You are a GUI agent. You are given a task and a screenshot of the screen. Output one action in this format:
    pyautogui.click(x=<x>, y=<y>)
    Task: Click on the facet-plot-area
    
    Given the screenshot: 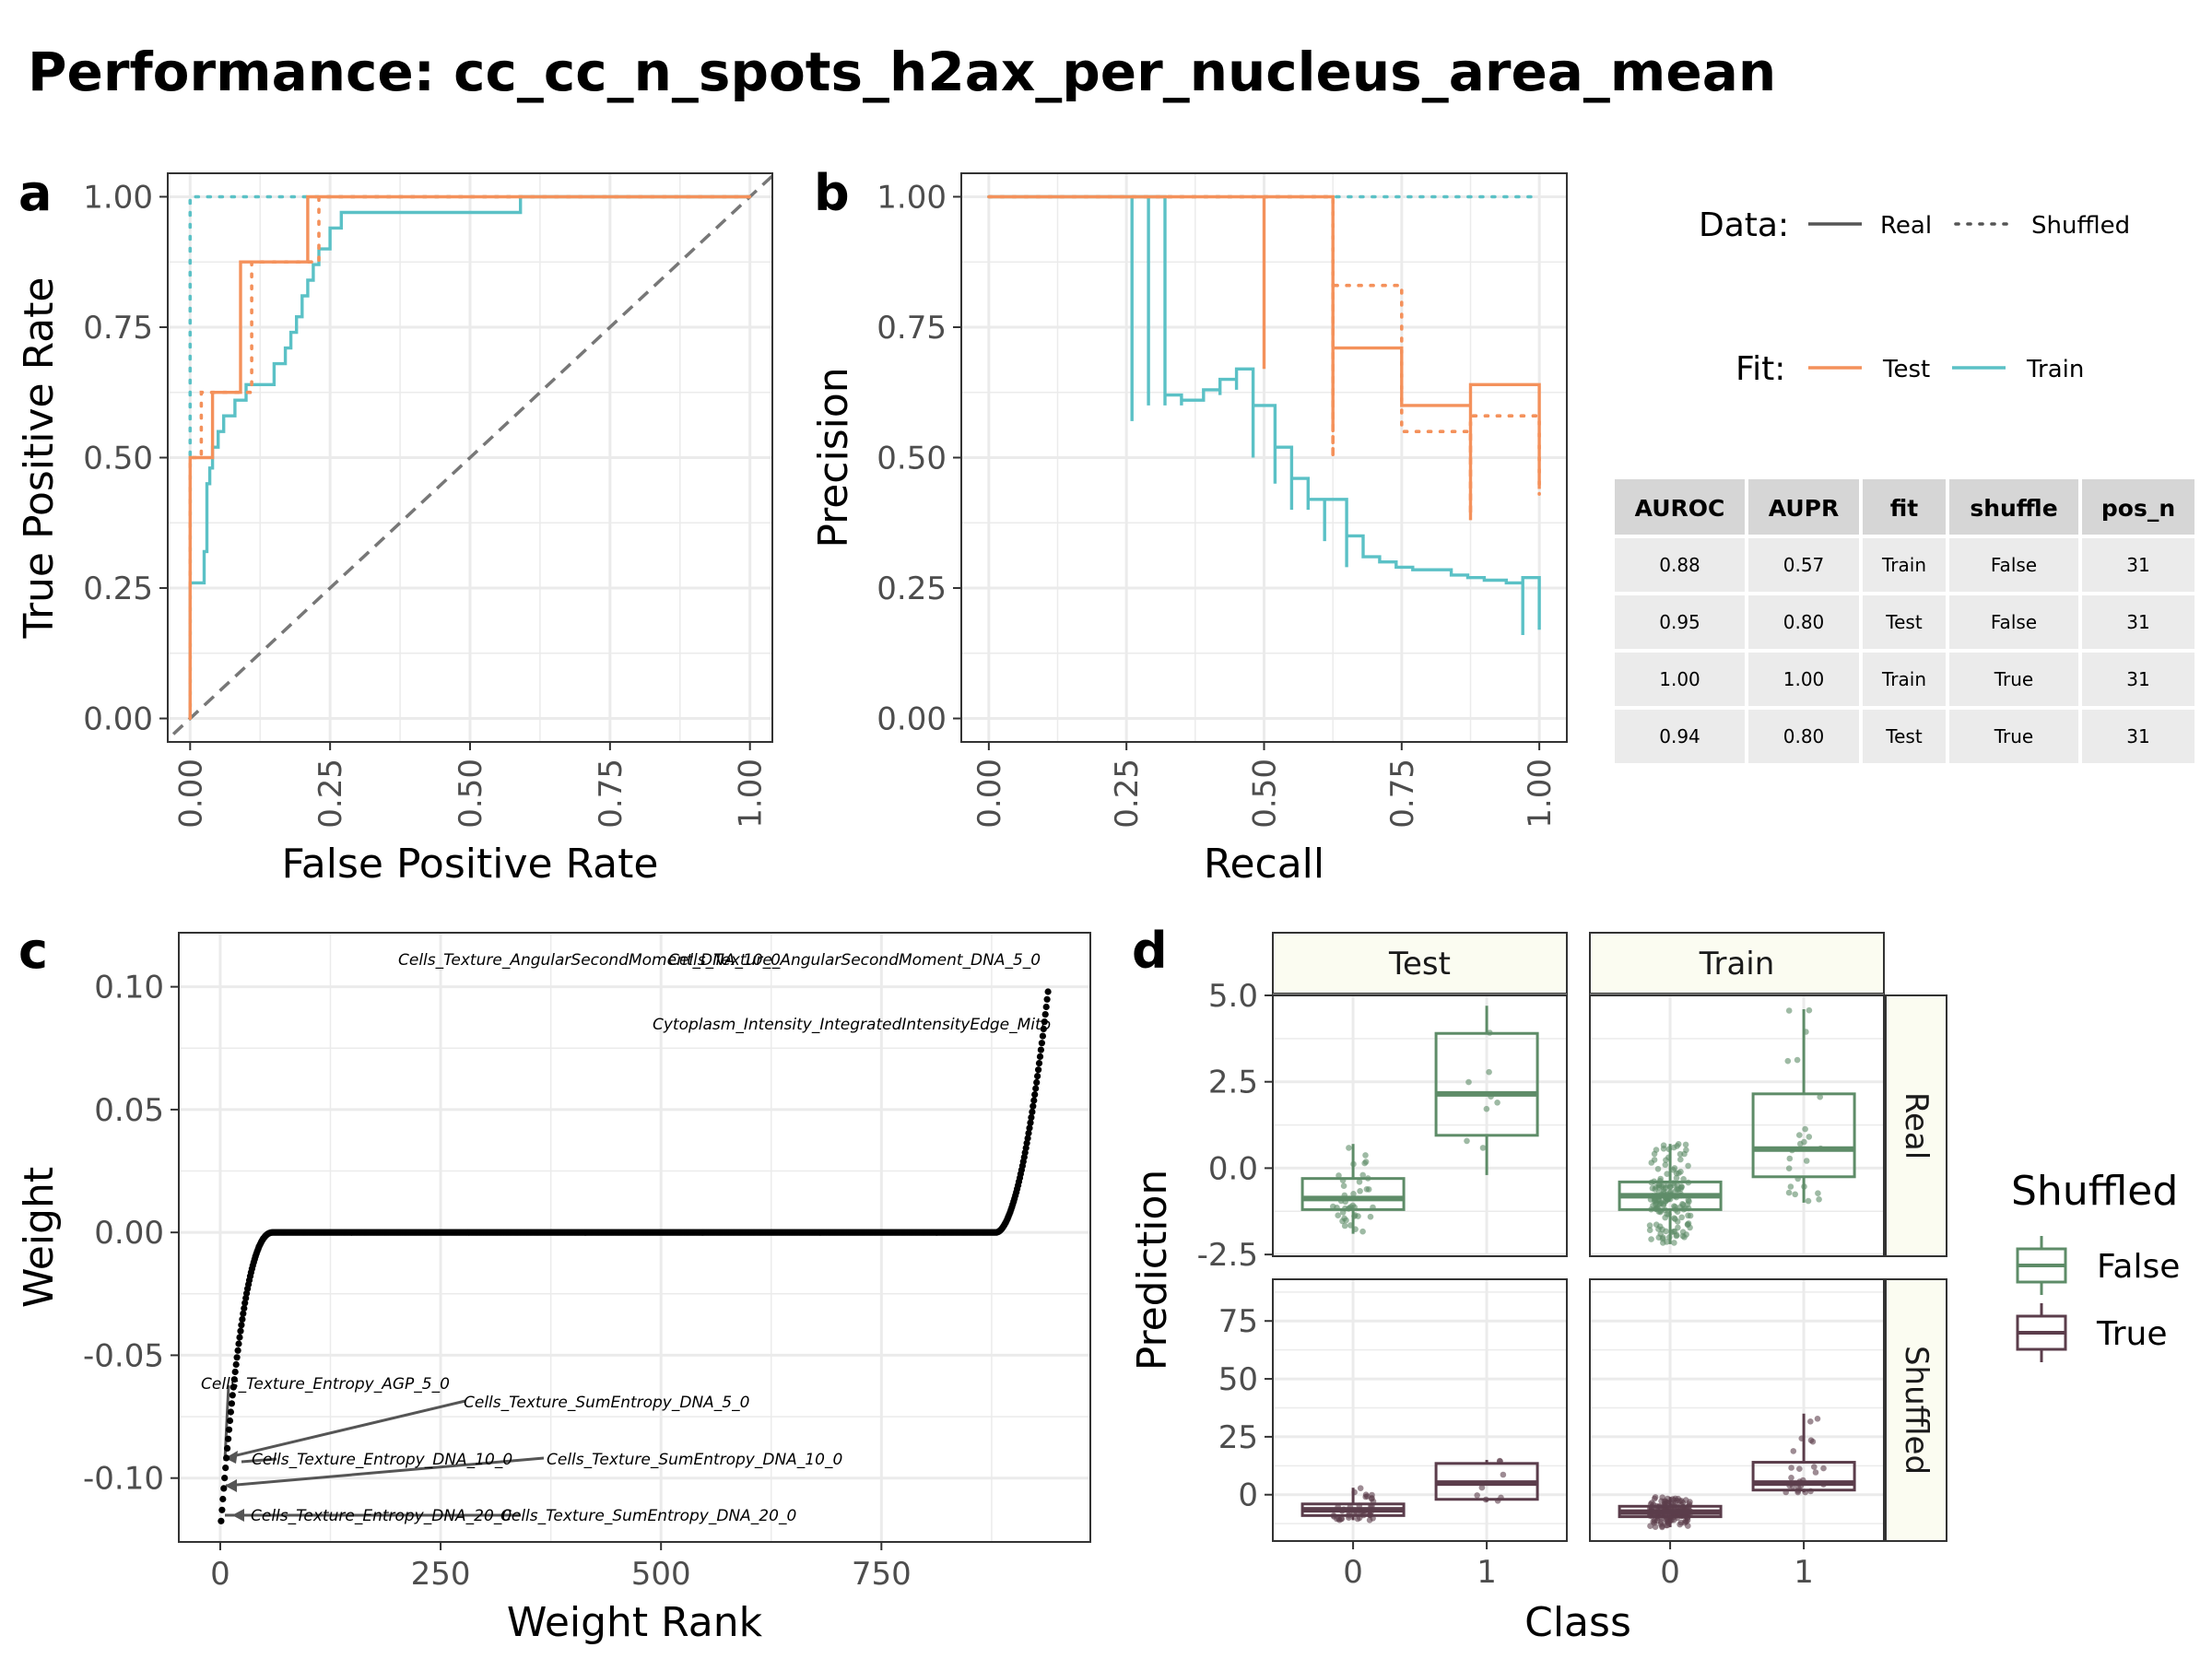 What is the action you would take?
    pyautogui.click(x=1420, y=1410)
    